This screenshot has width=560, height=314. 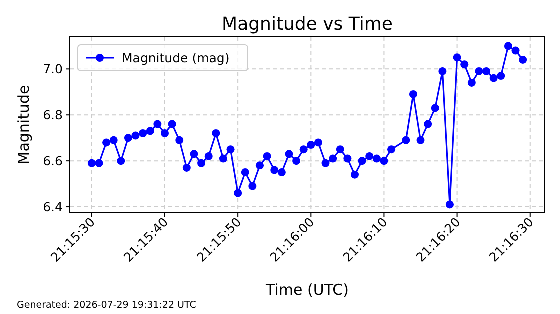 I want to click on y-tick-label: 6.8, so click(x=53, y=114).